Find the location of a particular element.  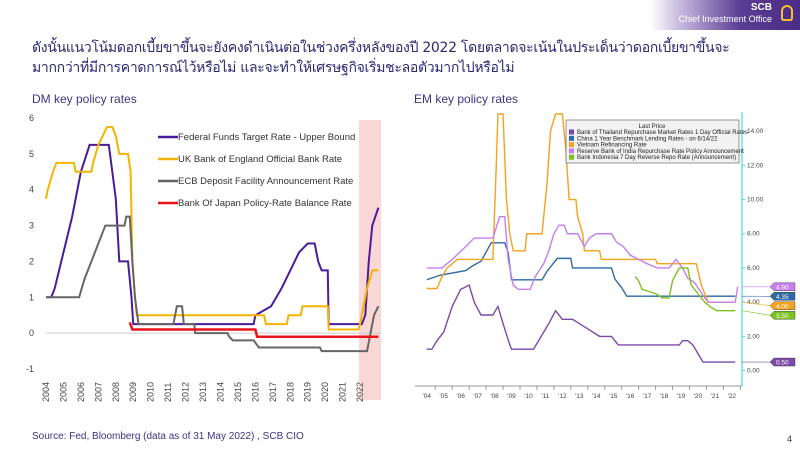

x-tick-label: 2017 is located at coordinates (273, 392).